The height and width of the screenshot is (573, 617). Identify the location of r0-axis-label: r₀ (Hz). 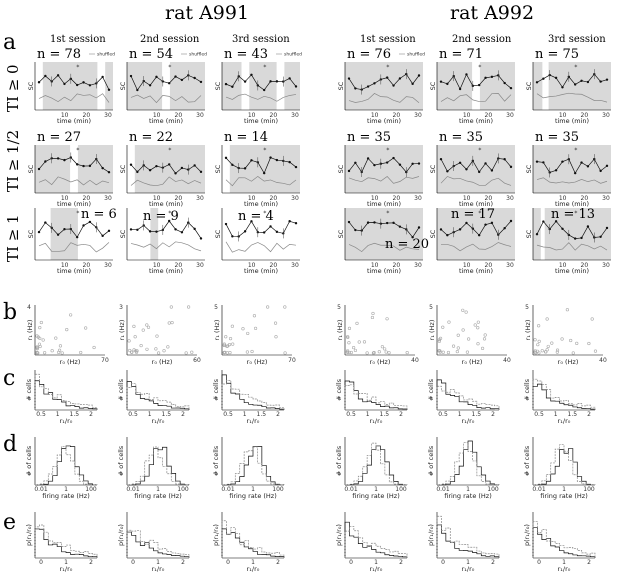
(70, 362).